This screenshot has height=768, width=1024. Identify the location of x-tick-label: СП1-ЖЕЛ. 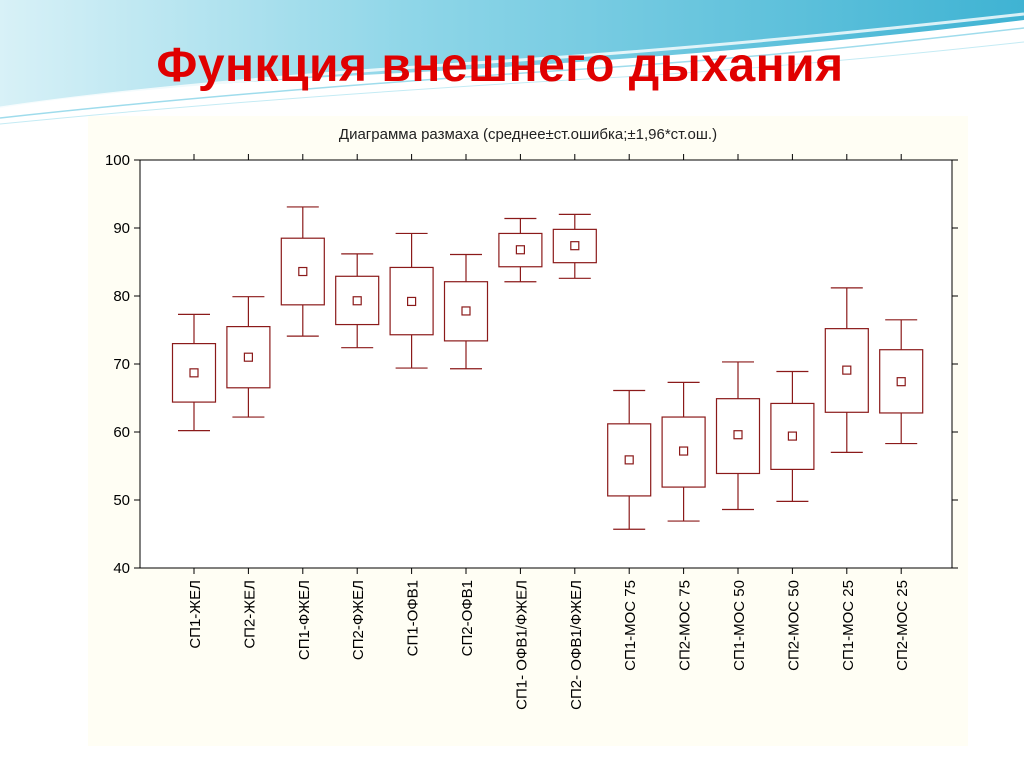
(195, 614).